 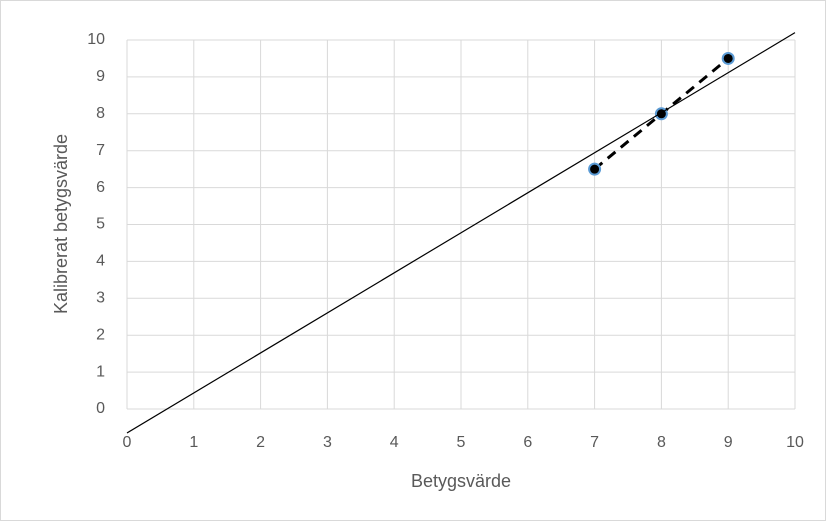 I want to click on x-axis-label: Betygsvärde, so click(x=461, y=481).